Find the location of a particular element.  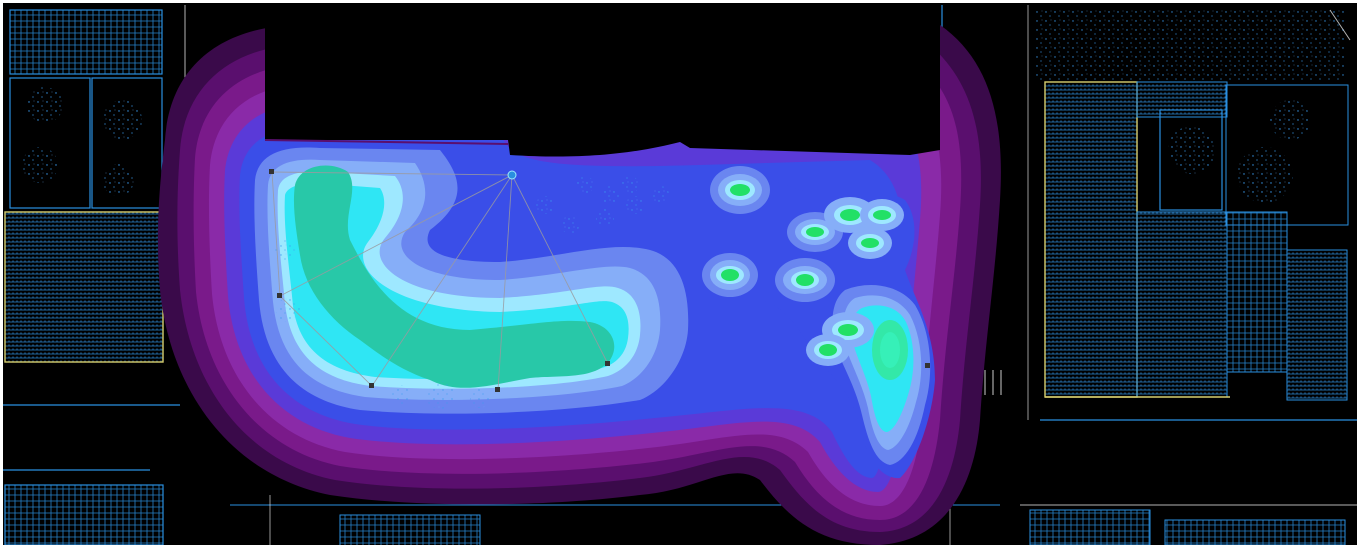

plaza-planting is located at coordinates (471, 292).